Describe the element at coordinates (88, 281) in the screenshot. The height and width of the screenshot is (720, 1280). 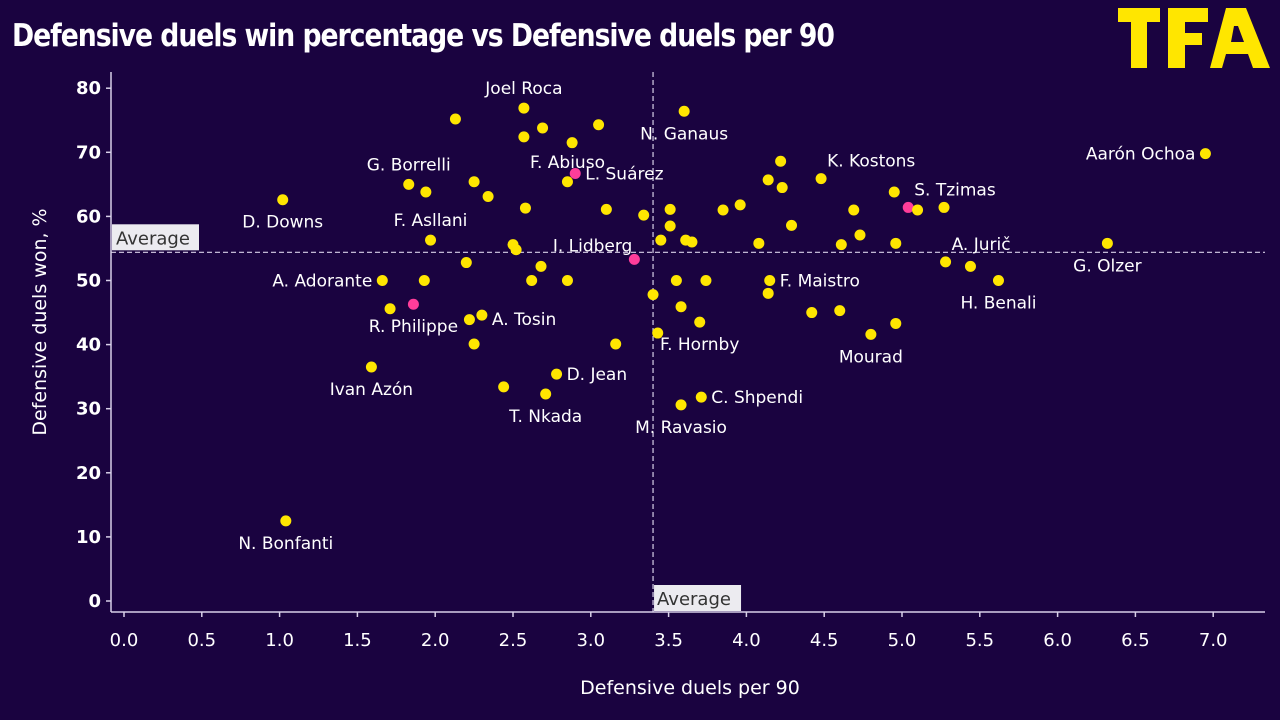
I see `y-tick-label: 50` at that location.